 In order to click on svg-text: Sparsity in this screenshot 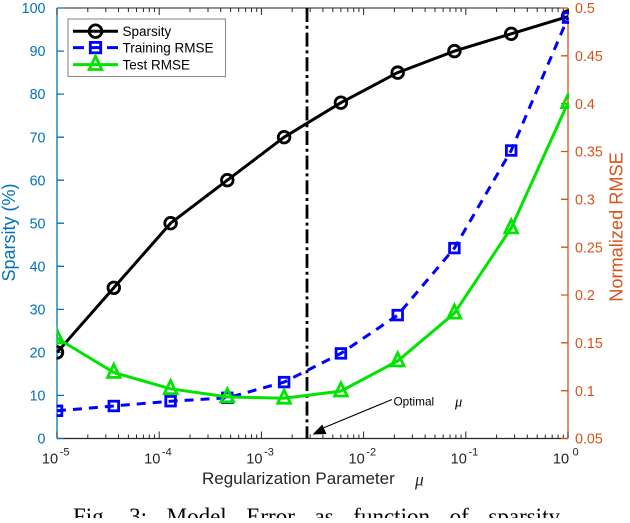, I will do `click(147, 31)`.